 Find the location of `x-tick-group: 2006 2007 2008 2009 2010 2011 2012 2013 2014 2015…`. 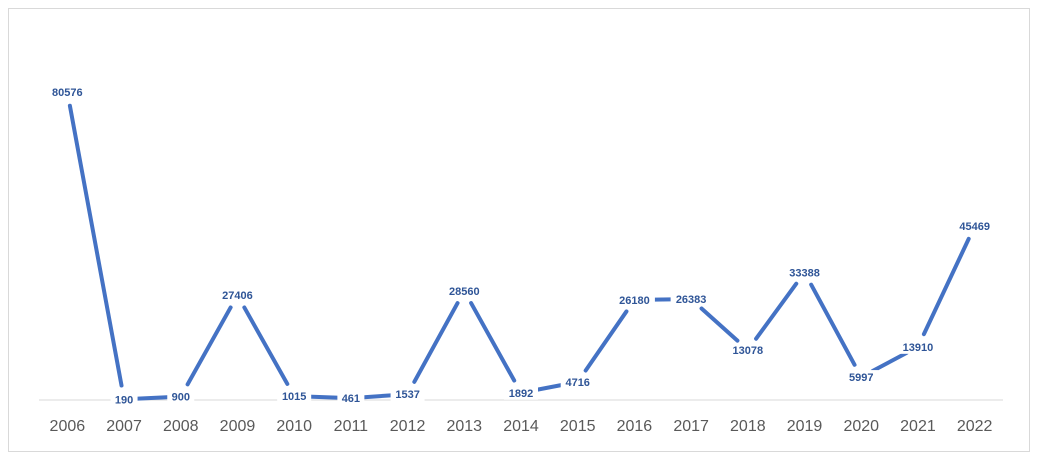

x-tick-group: 2006 2007 2008 2009 2010 2011 2012 2013 2014 2015… is located at coordinates (521, 426).